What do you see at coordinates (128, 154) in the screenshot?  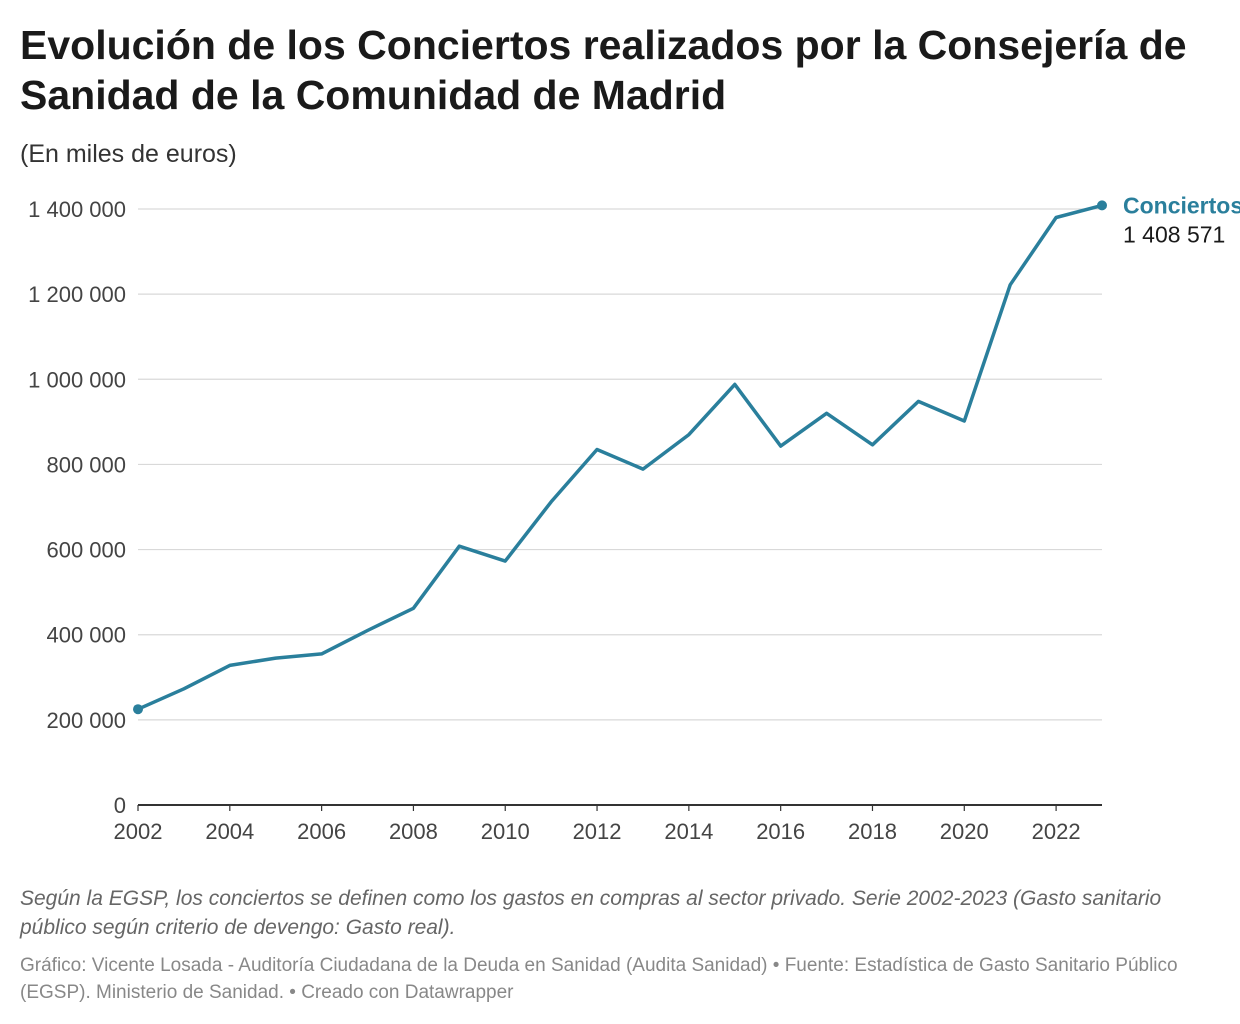 I see `chart-subtitle: (En miles de euros)` at bounding box center [128, 154].